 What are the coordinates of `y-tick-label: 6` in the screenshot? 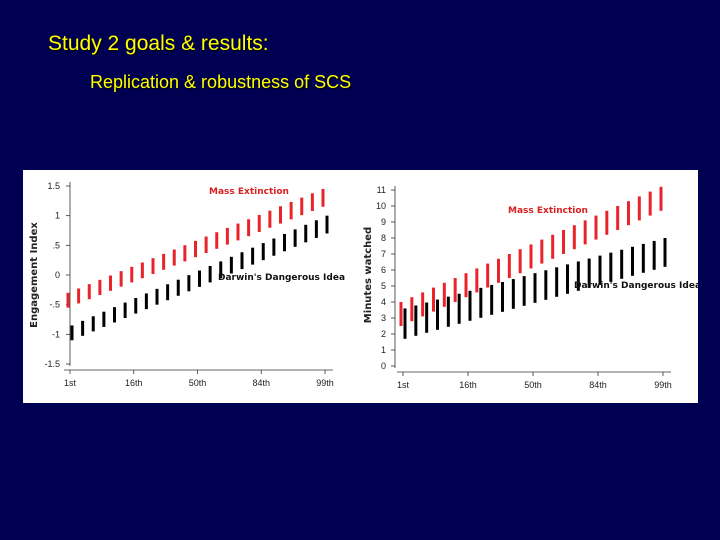 It's located at (383, 270).